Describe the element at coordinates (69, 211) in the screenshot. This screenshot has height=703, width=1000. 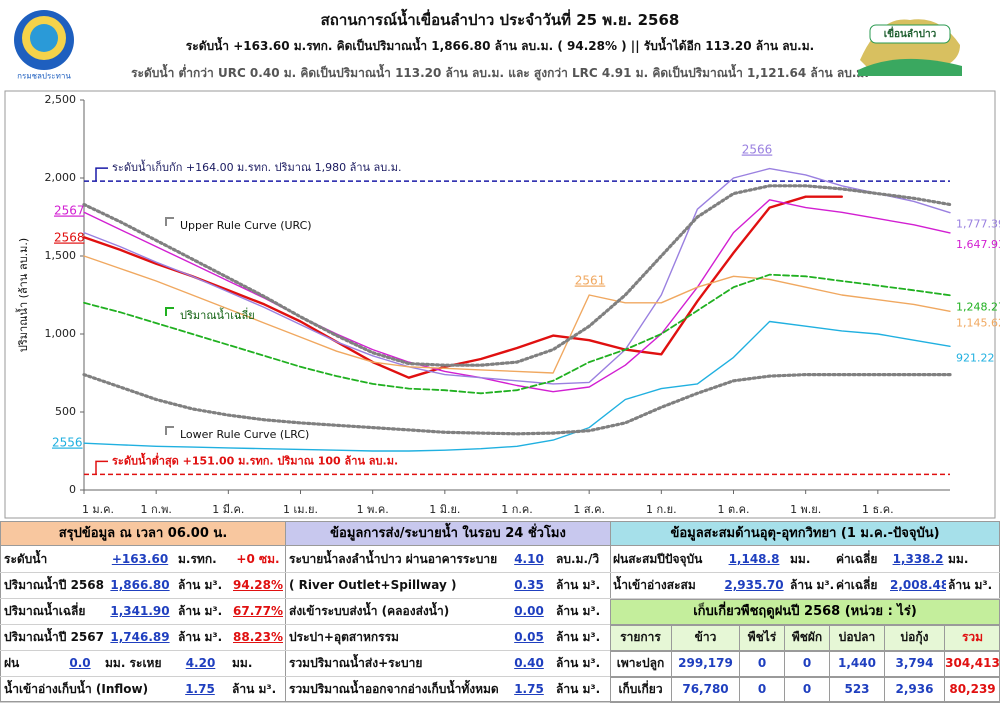
I see `series-label: 2567` at that location.